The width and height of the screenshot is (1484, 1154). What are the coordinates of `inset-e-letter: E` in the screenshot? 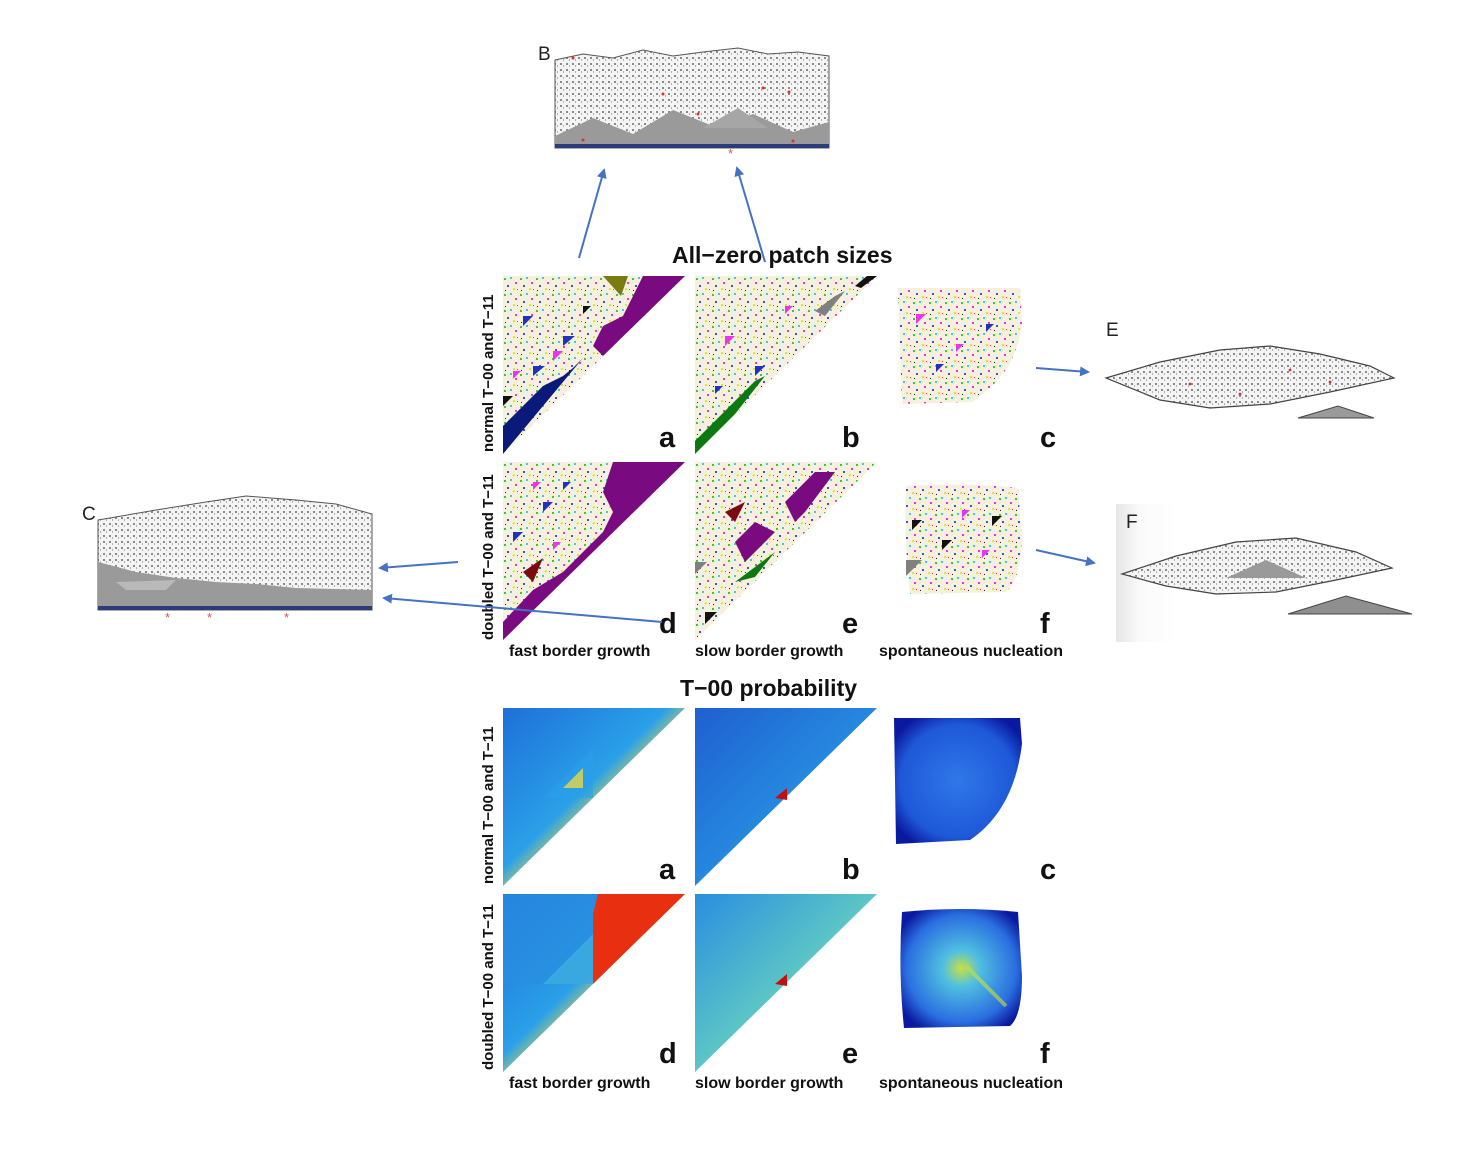 It's located at (1112, 330).